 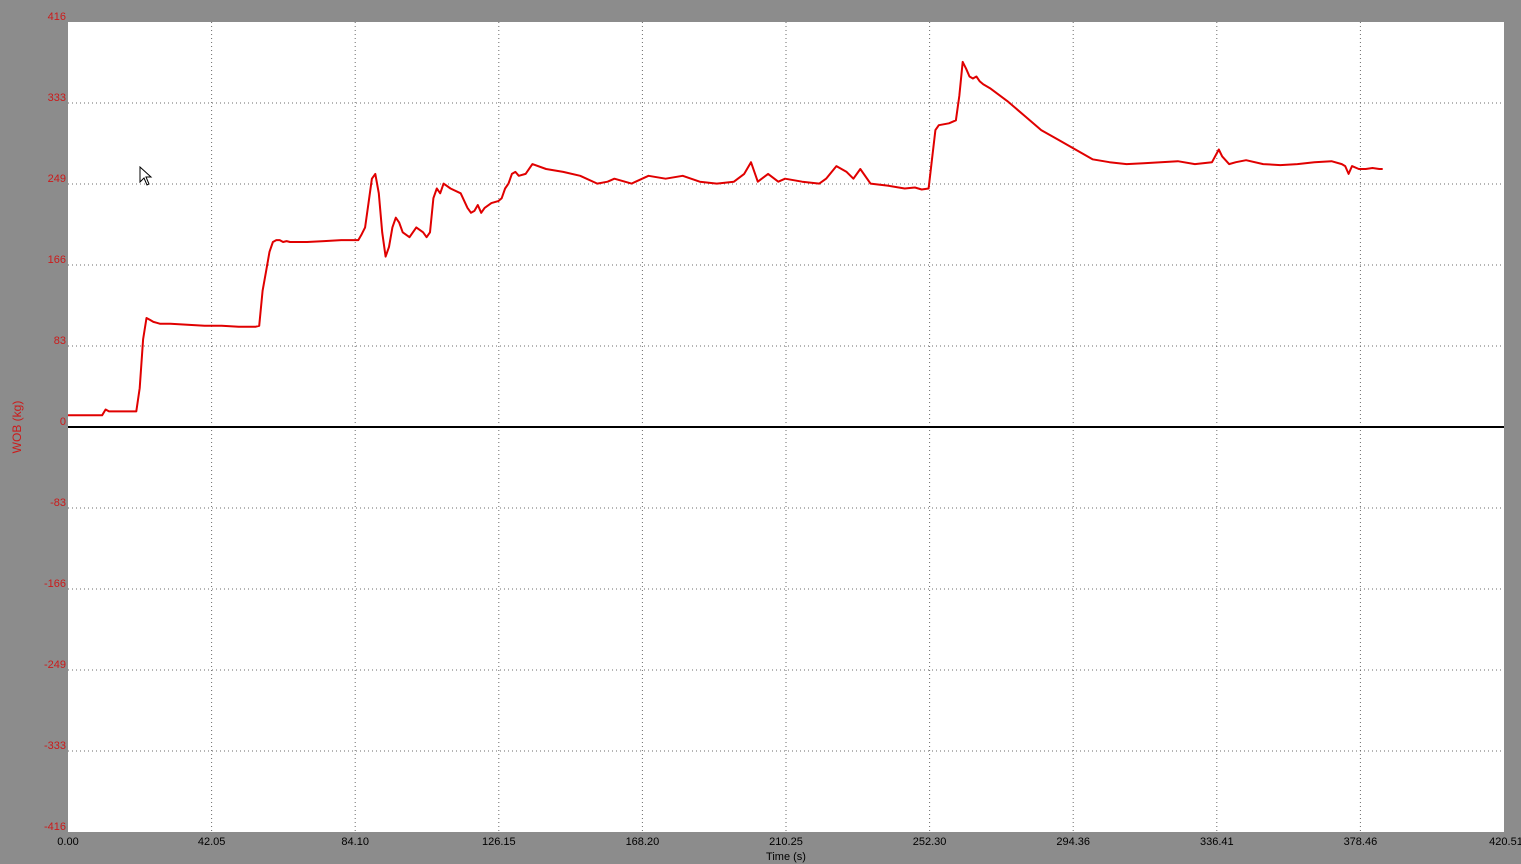 I want to click on x-tick-label: 168.20, so click(x=643, y=842).